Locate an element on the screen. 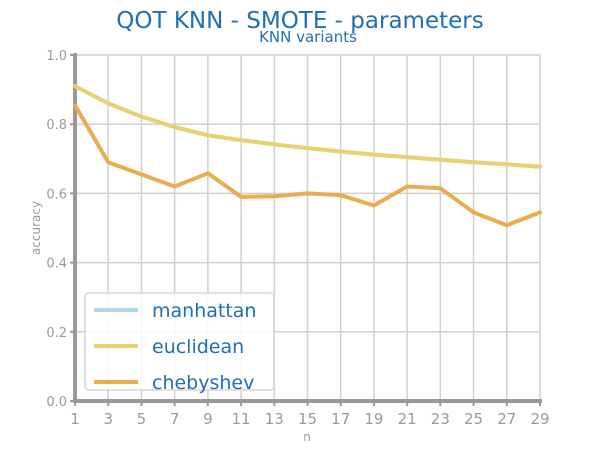 This screenshot has width=600, height=450. x-tick-label: 15 is located at coordinates (307, 419).